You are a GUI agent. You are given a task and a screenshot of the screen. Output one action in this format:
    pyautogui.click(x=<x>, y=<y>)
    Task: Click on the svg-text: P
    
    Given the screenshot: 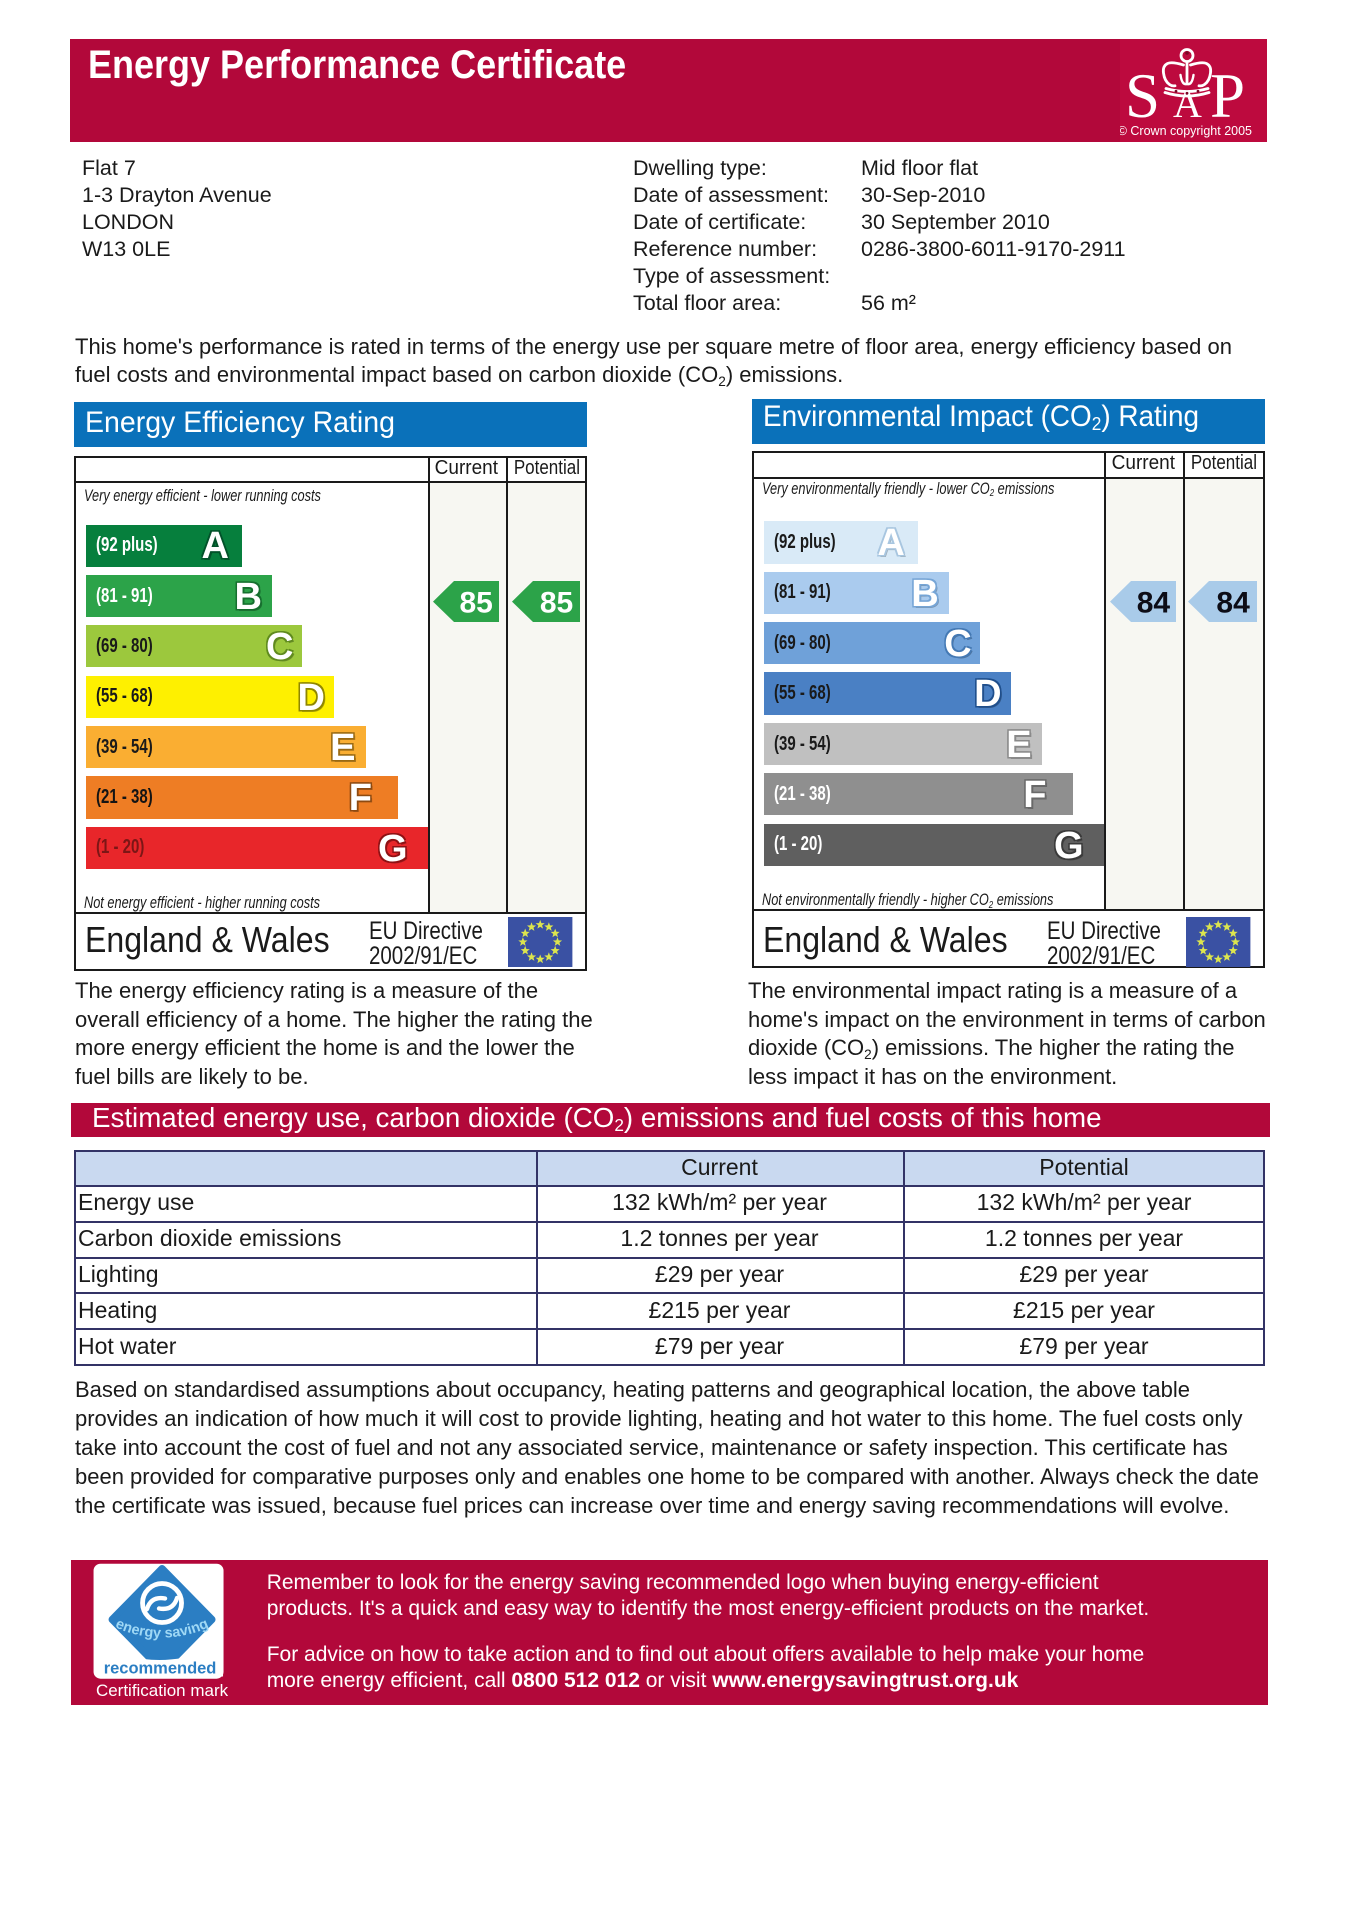 What is the action you would take?
    pyautogui.click(x=1227, y=96)
    